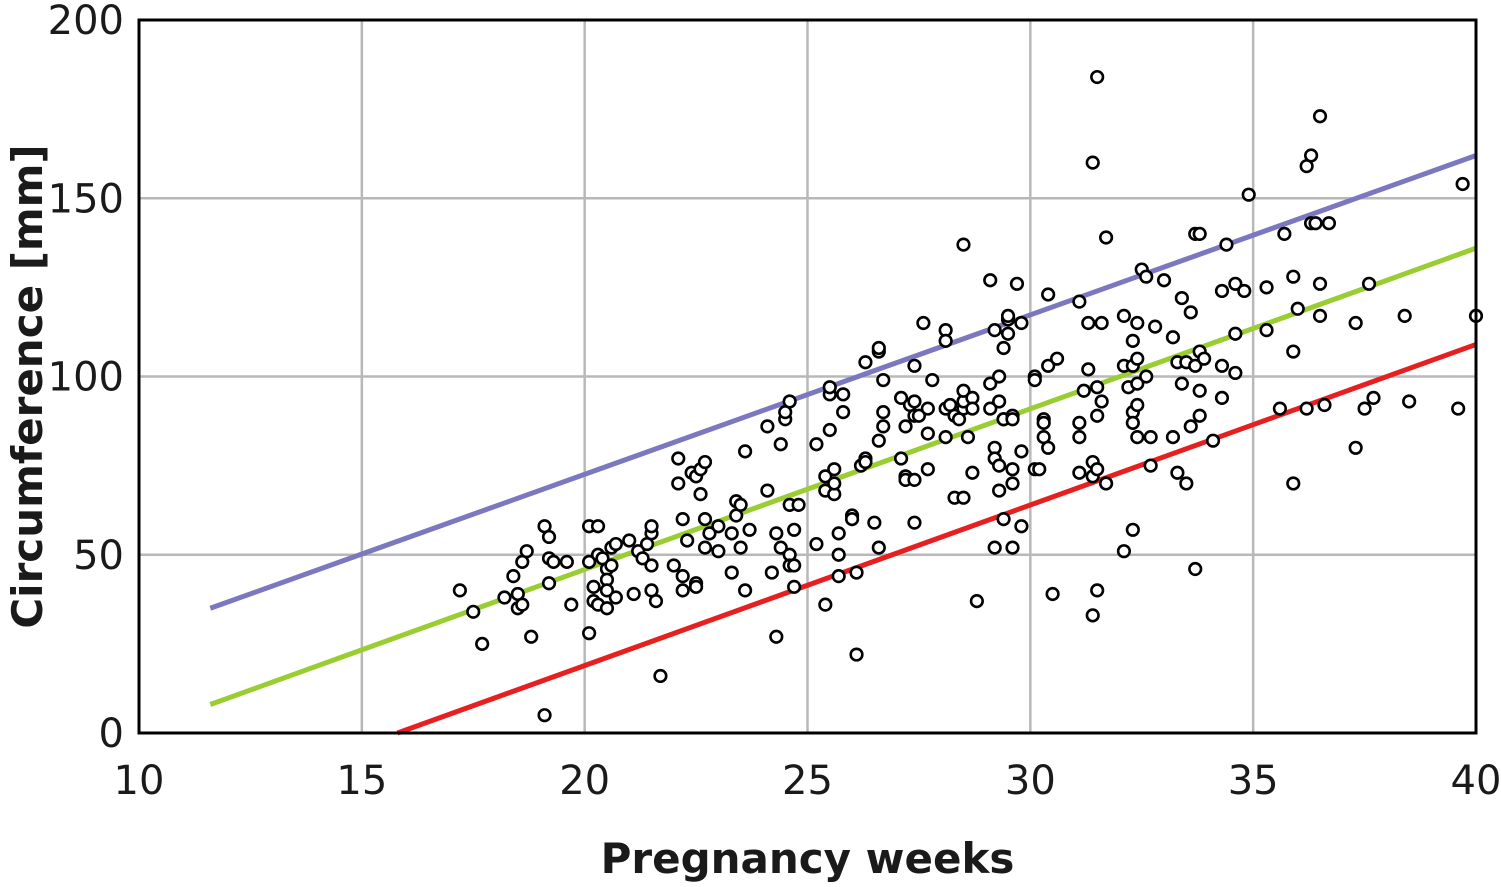 The height and width of the screenshot is (887, 1501). I want to click on y-tick-label: 150, so click(86, 199).